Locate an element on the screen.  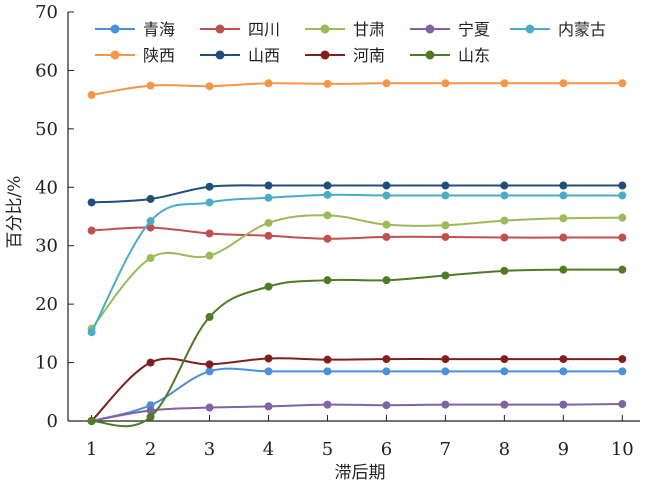
y-tick-label: 50 is located at coordinates (46, 129).